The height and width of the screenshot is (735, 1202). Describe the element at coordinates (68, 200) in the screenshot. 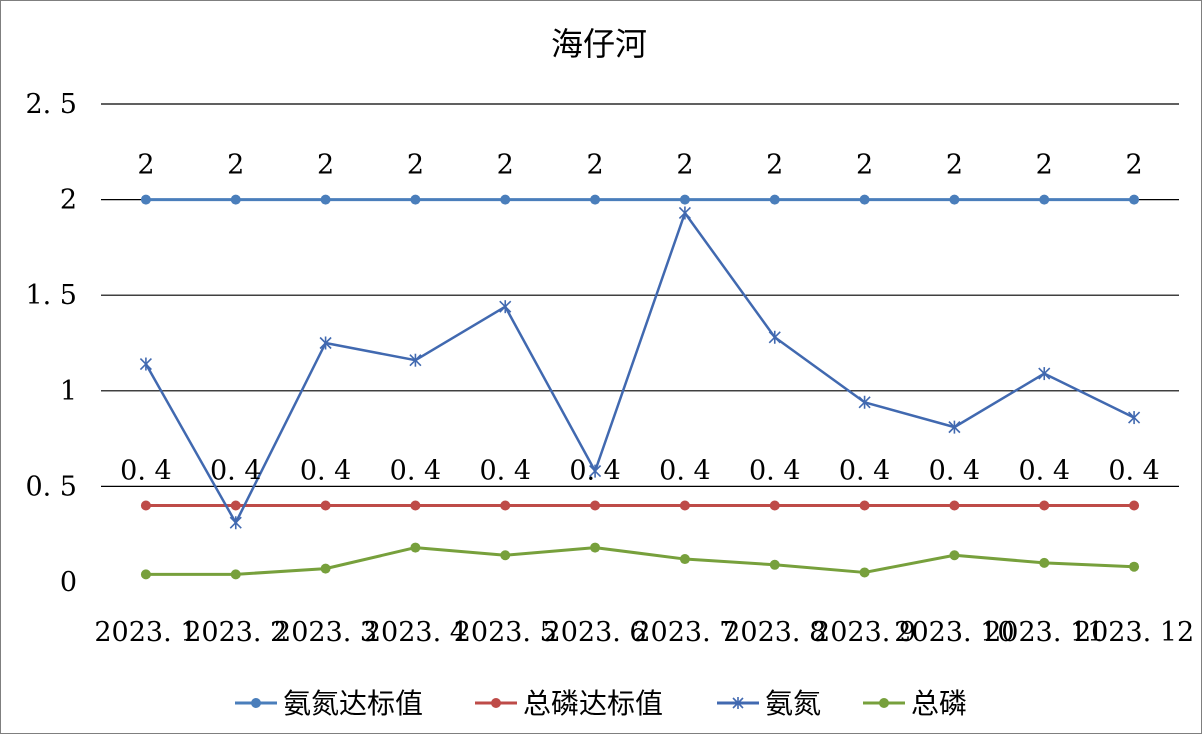

I see `y-tick-label: 2` at that location.